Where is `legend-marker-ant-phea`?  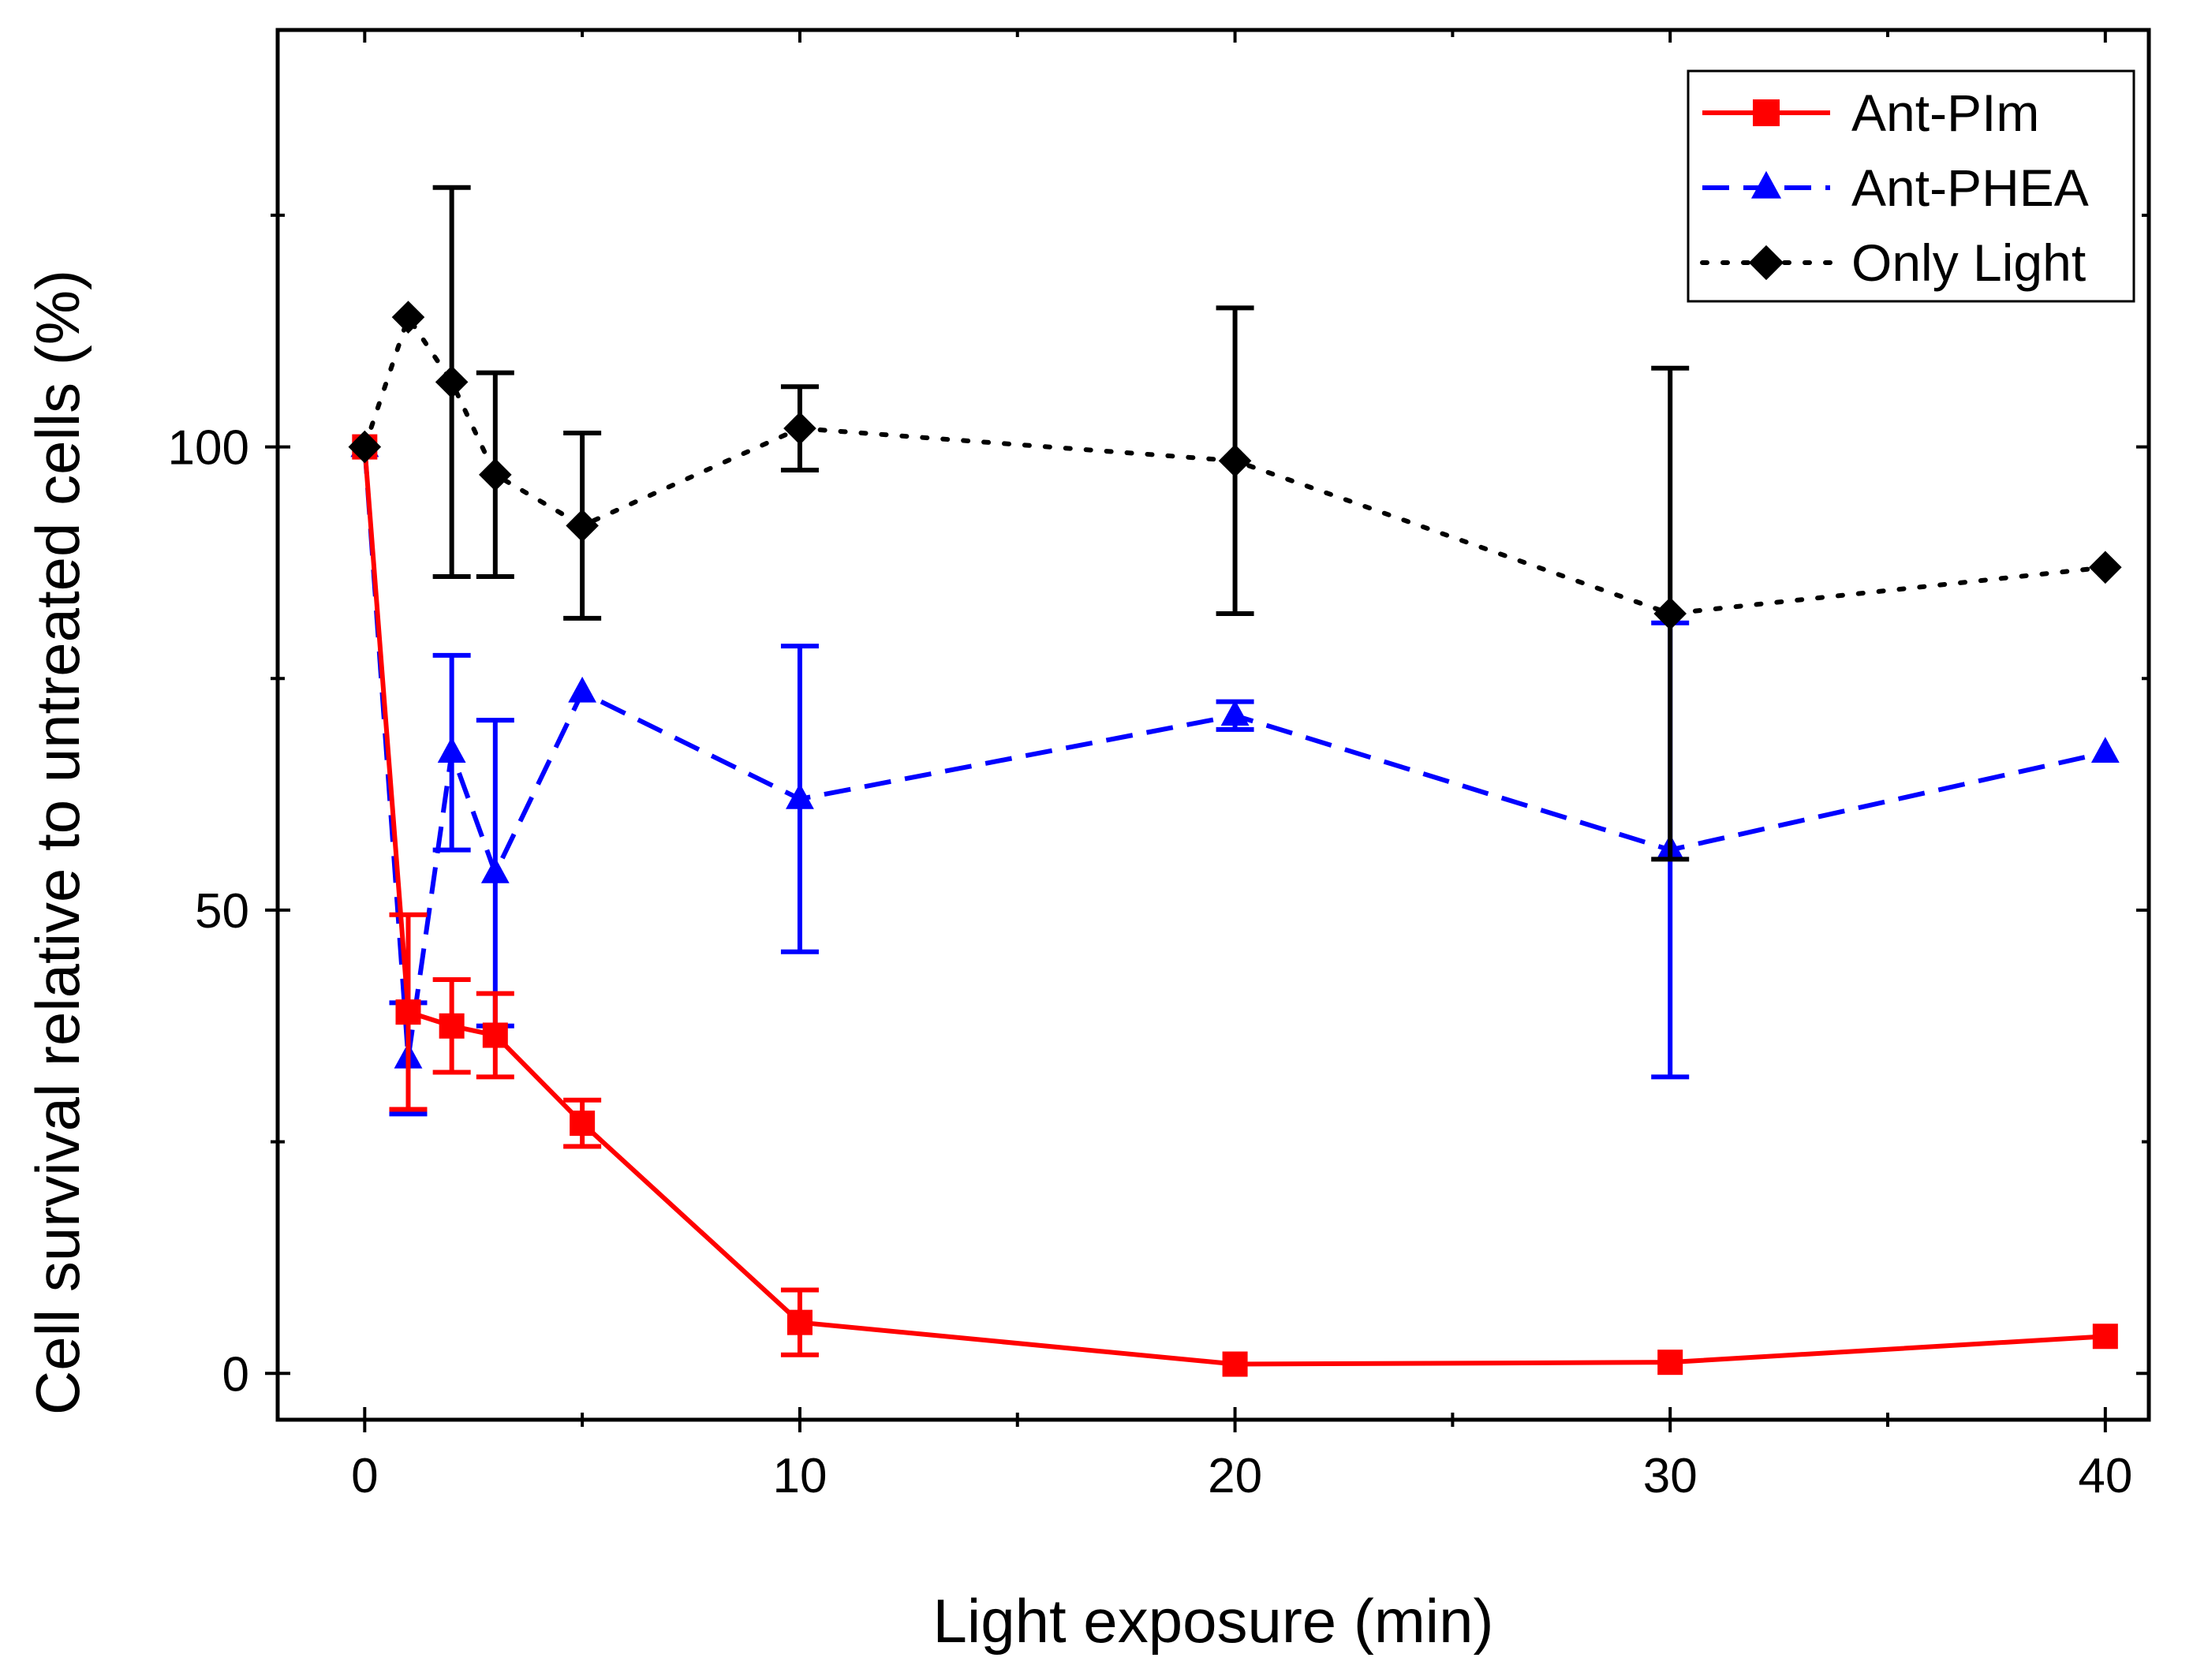 legend-marker-ant-phea is located at coordinates (1766, 184).